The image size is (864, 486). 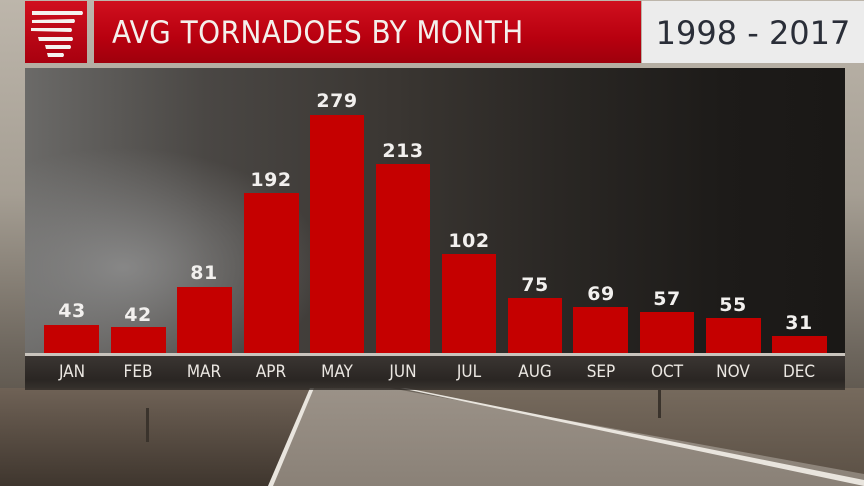 I want to click on bar-jun, so click(x=403, y=258).